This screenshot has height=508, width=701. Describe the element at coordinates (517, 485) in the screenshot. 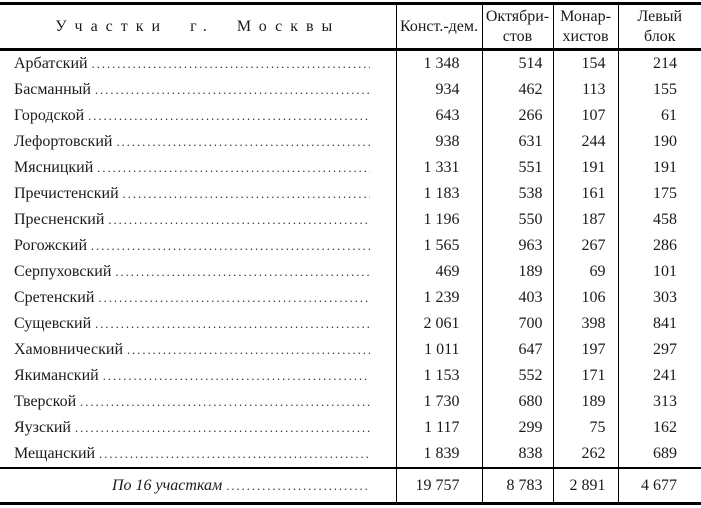

I see `total-value-octobrists: 8 783` at that location.